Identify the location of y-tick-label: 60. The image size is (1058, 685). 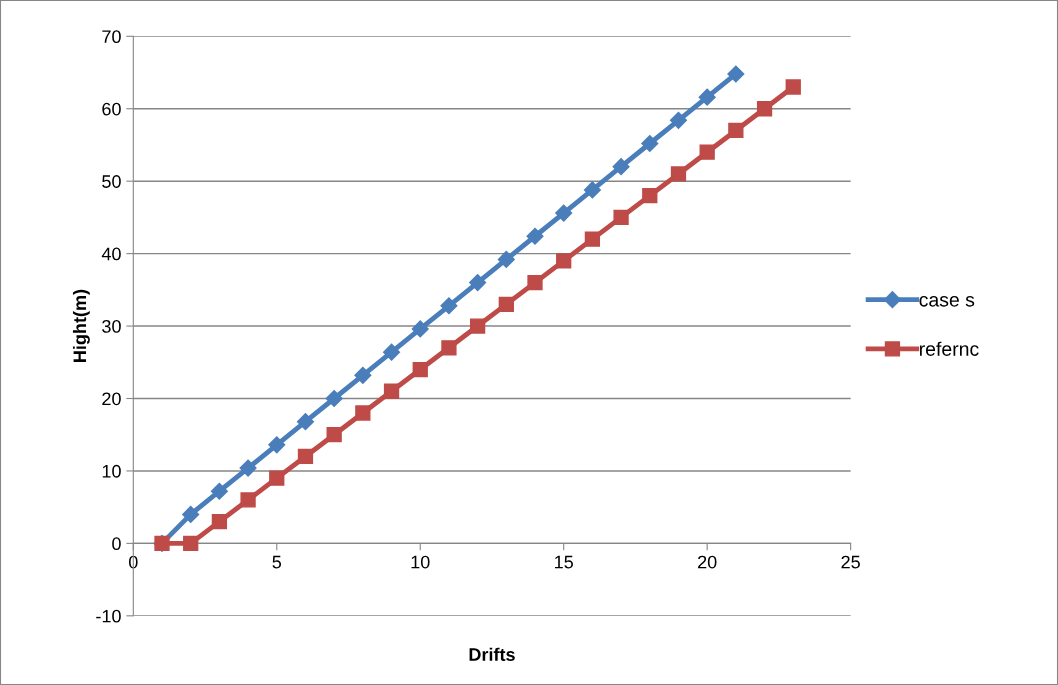
(111, 109).